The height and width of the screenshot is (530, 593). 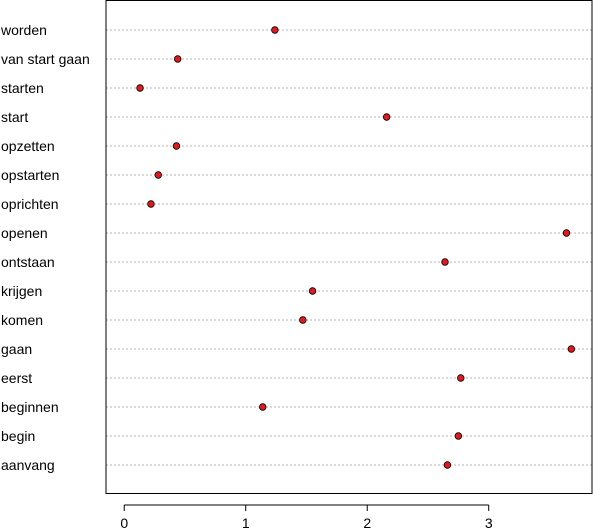 What do you see at coordinates (30, 204) in the screenshot?
I see `category-label-oprichten: oprichten` at bounding box center [30, 204].